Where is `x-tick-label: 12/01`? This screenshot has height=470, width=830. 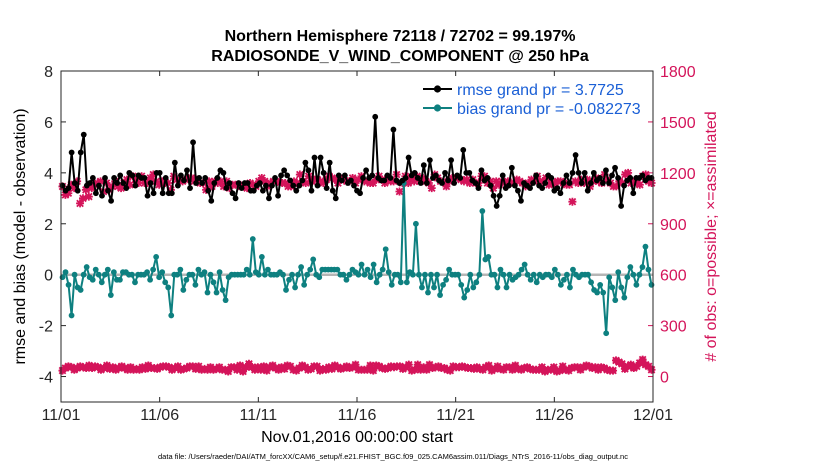 x-tick-label: 12/01 is located at coordinates (653, 415).